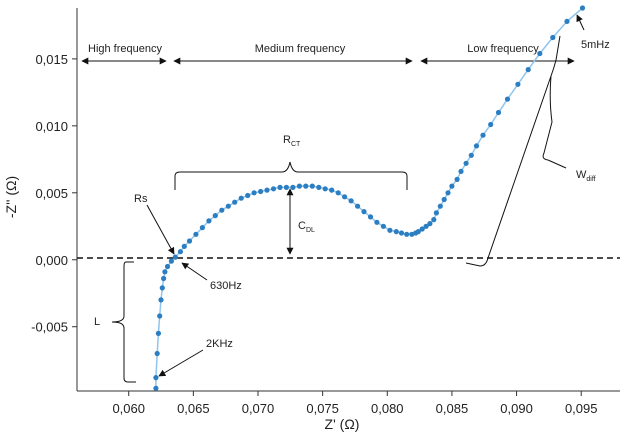  What do you see at coordinates (291, 175) in the screenshot?
I see `rct-brace` at bounding box center [291, 175].